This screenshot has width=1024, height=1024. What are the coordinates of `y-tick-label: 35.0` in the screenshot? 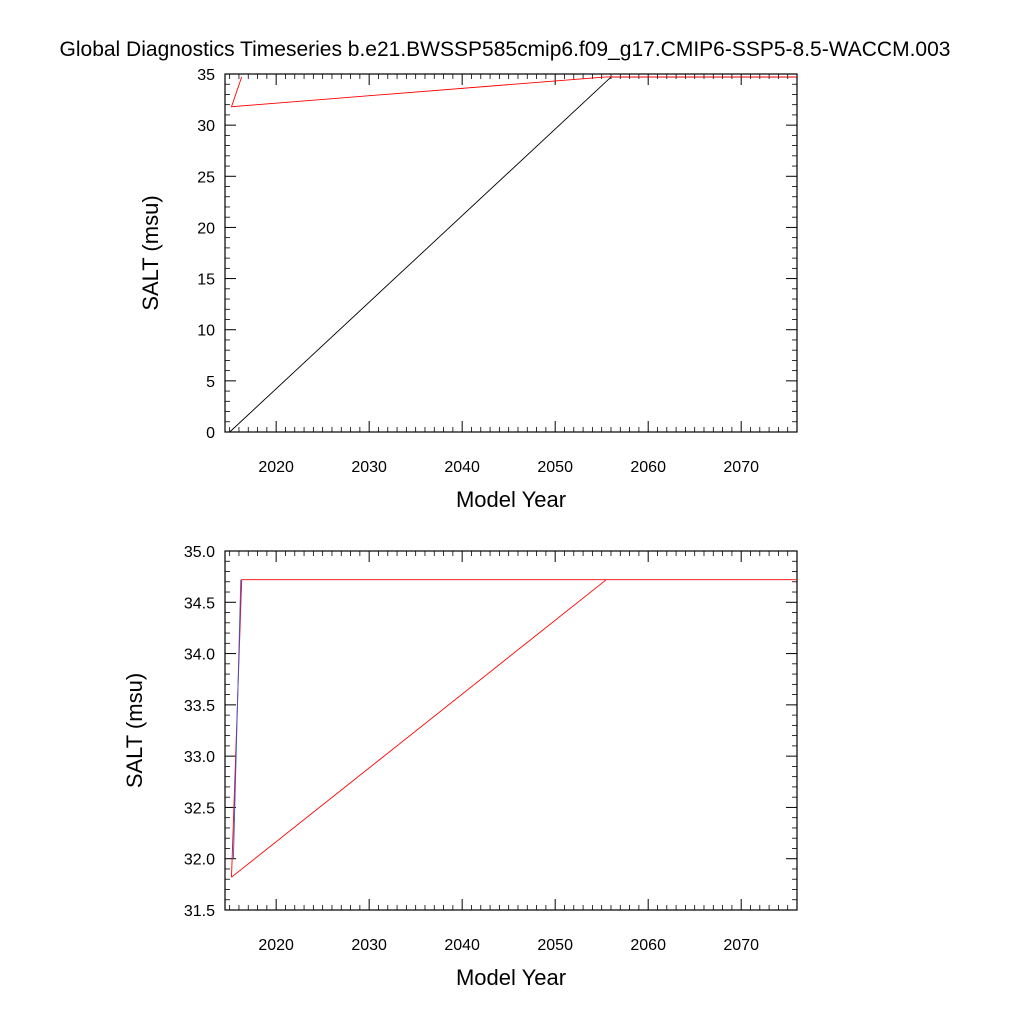 It's located at (199, 552).